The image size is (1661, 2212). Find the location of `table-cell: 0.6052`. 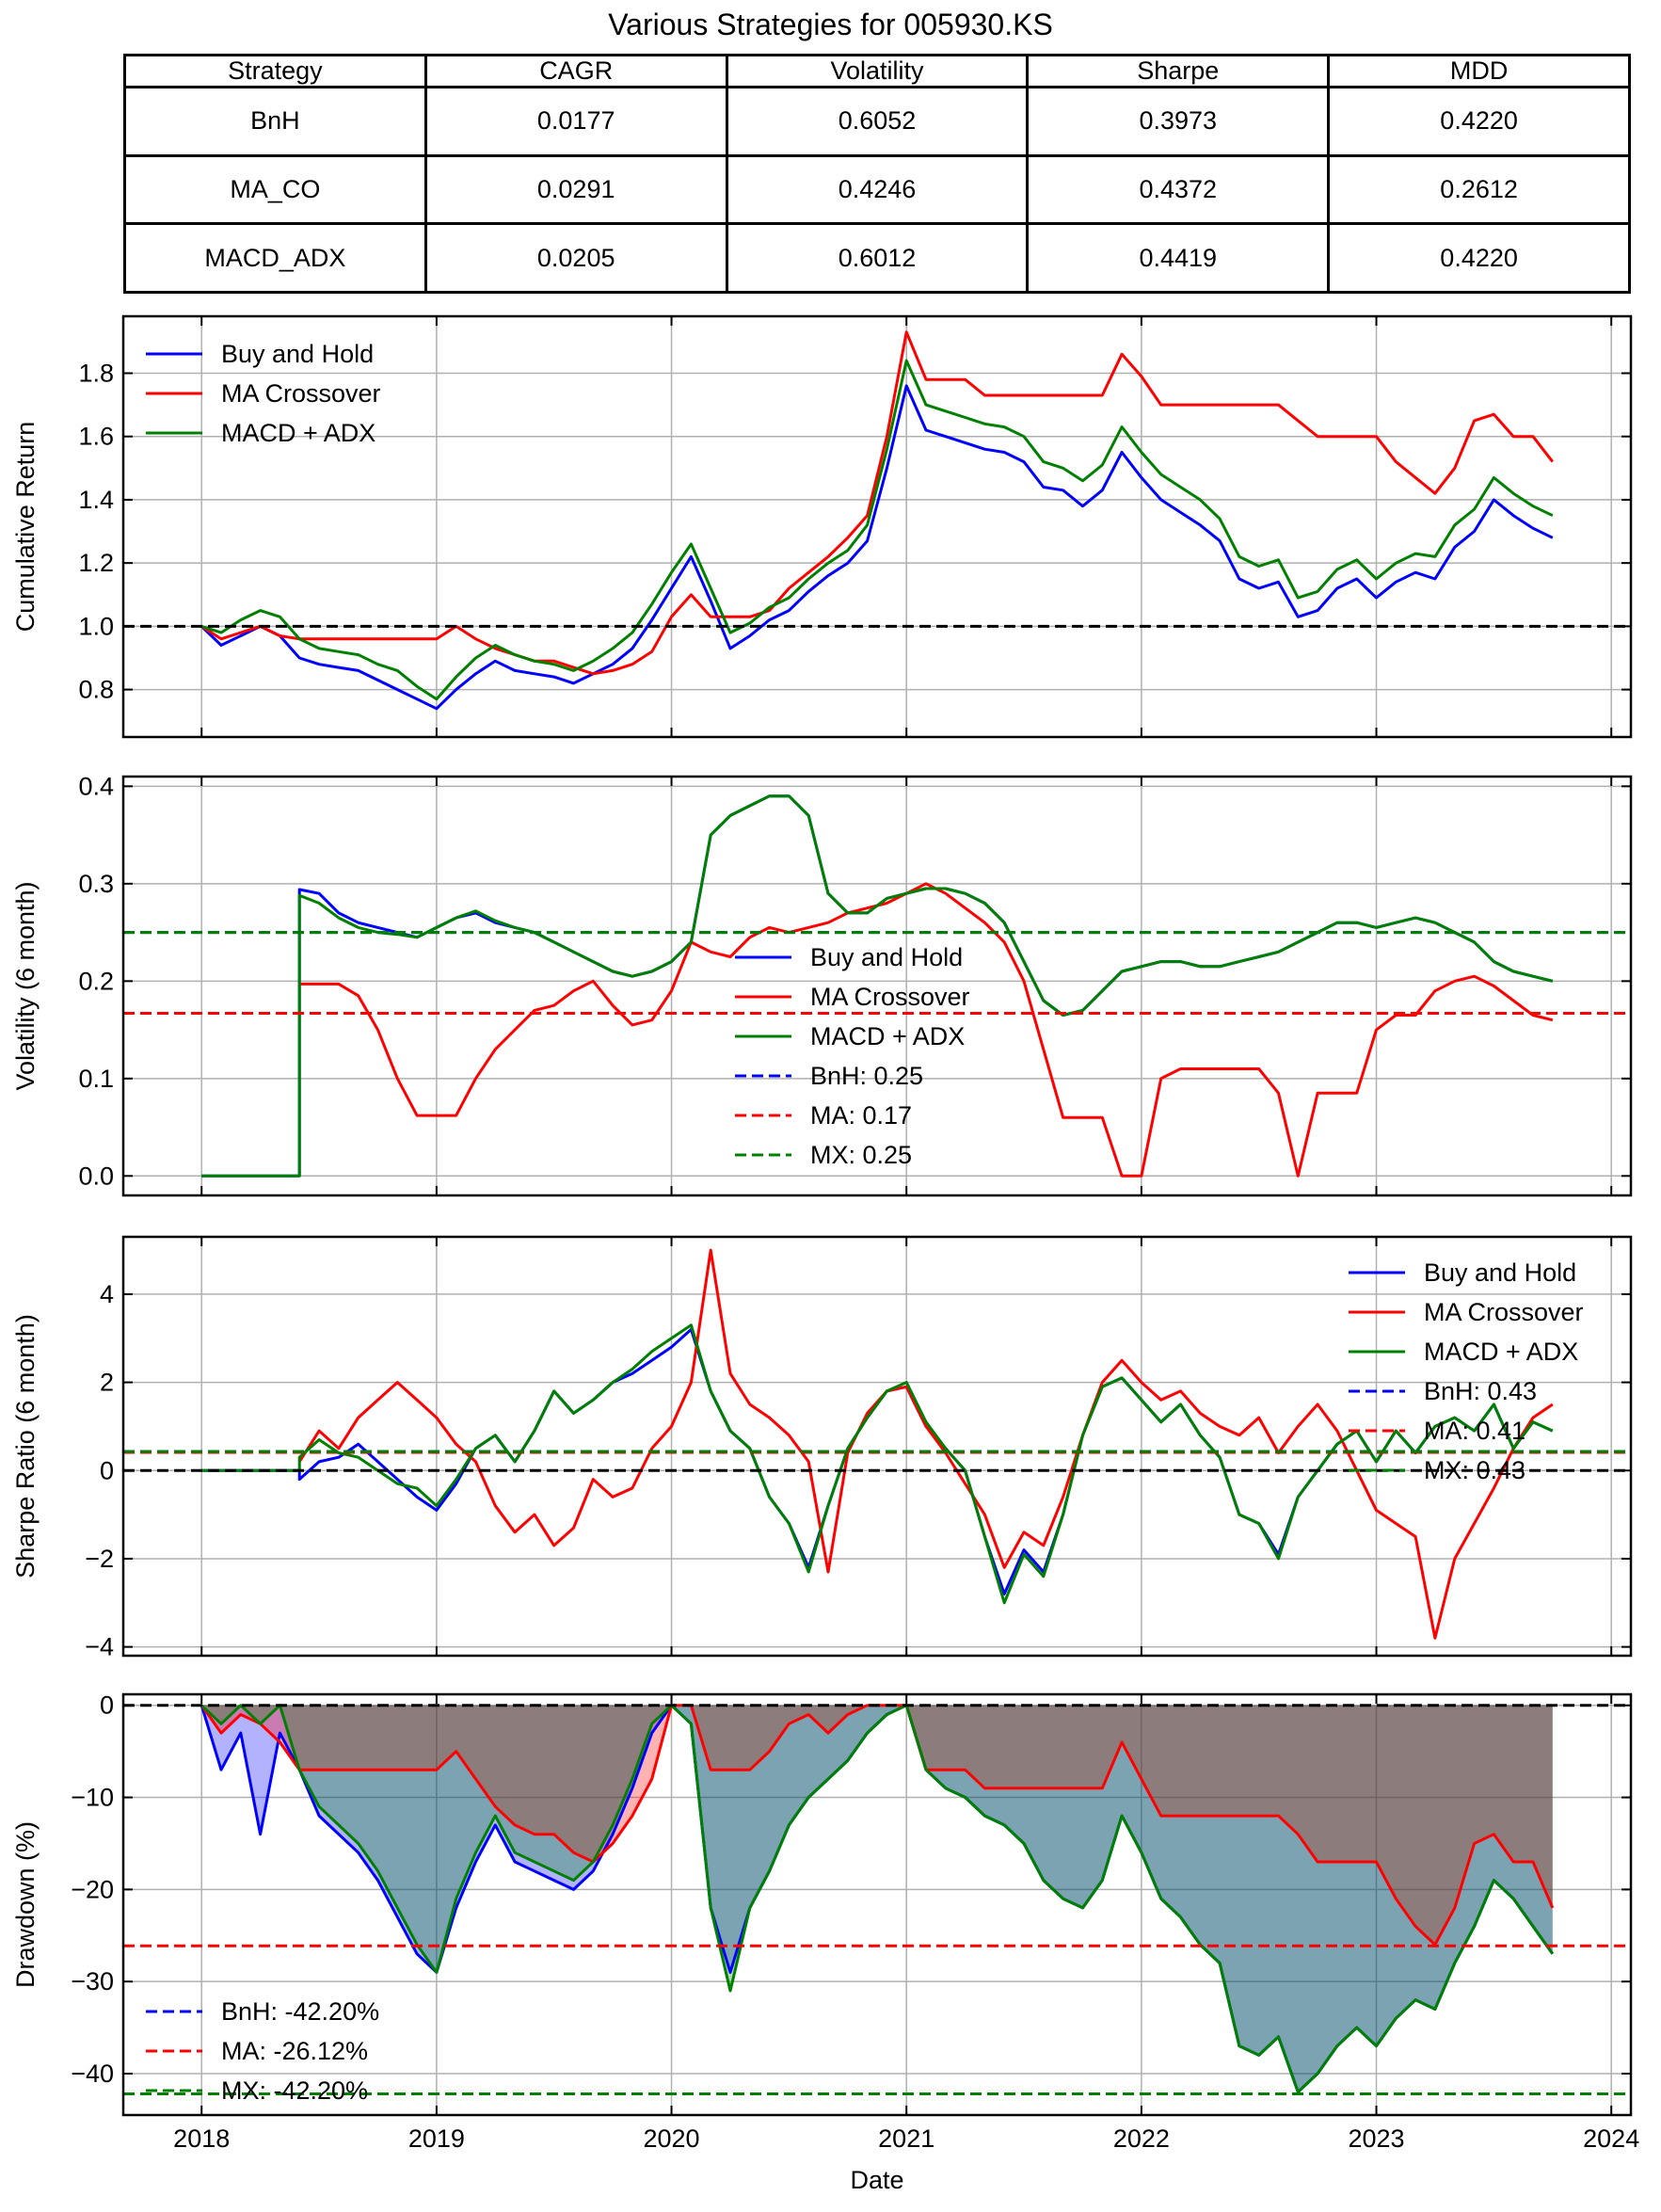

table-cell: 0.6052 is located at coordinates (877, 121).